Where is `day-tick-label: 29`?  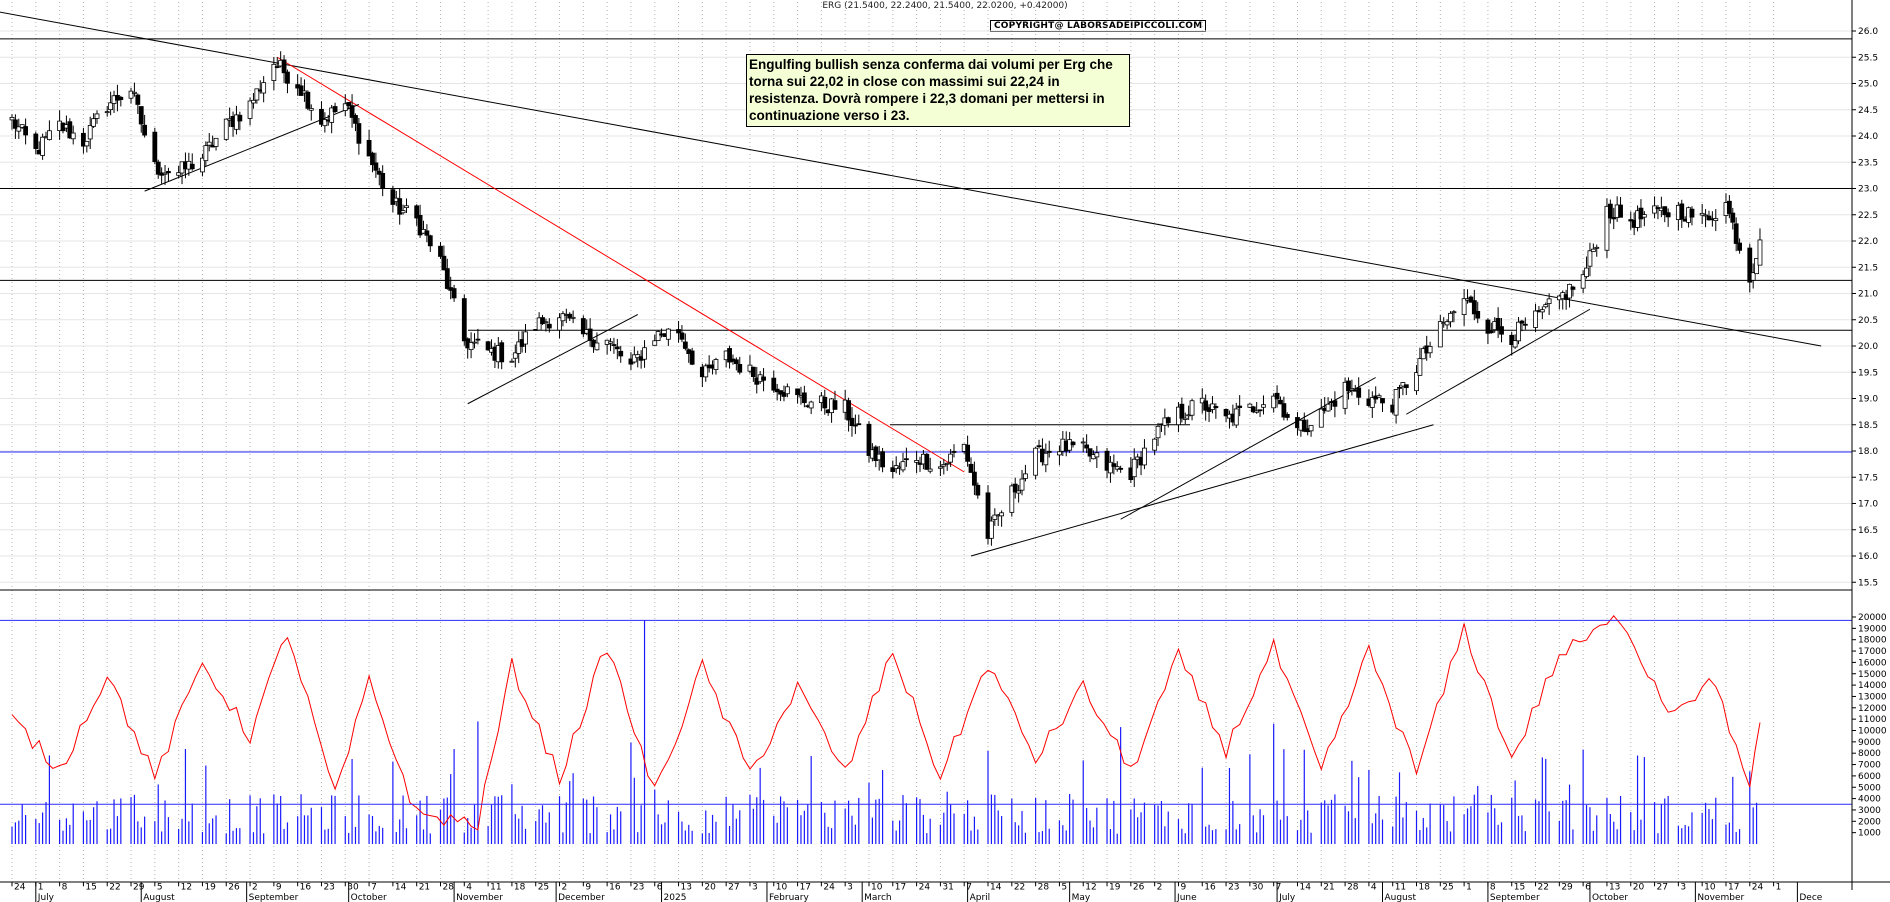 day-tick-label: 29 is located at coordinates (1567, 888).